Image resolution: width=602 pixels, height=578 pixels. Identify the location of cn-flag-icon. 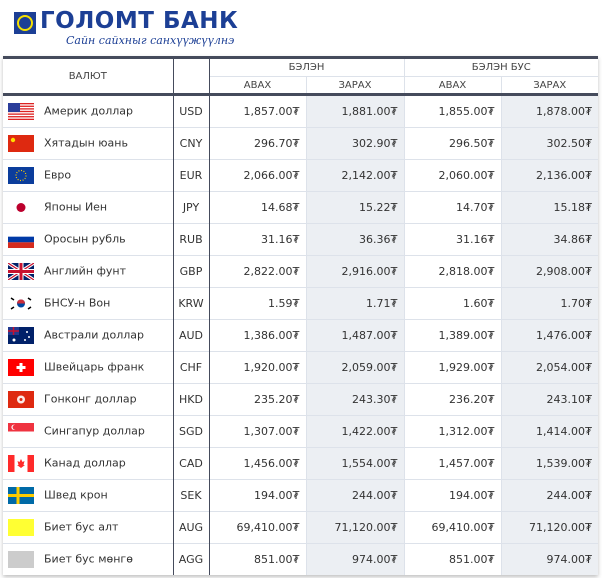
(21, 143).